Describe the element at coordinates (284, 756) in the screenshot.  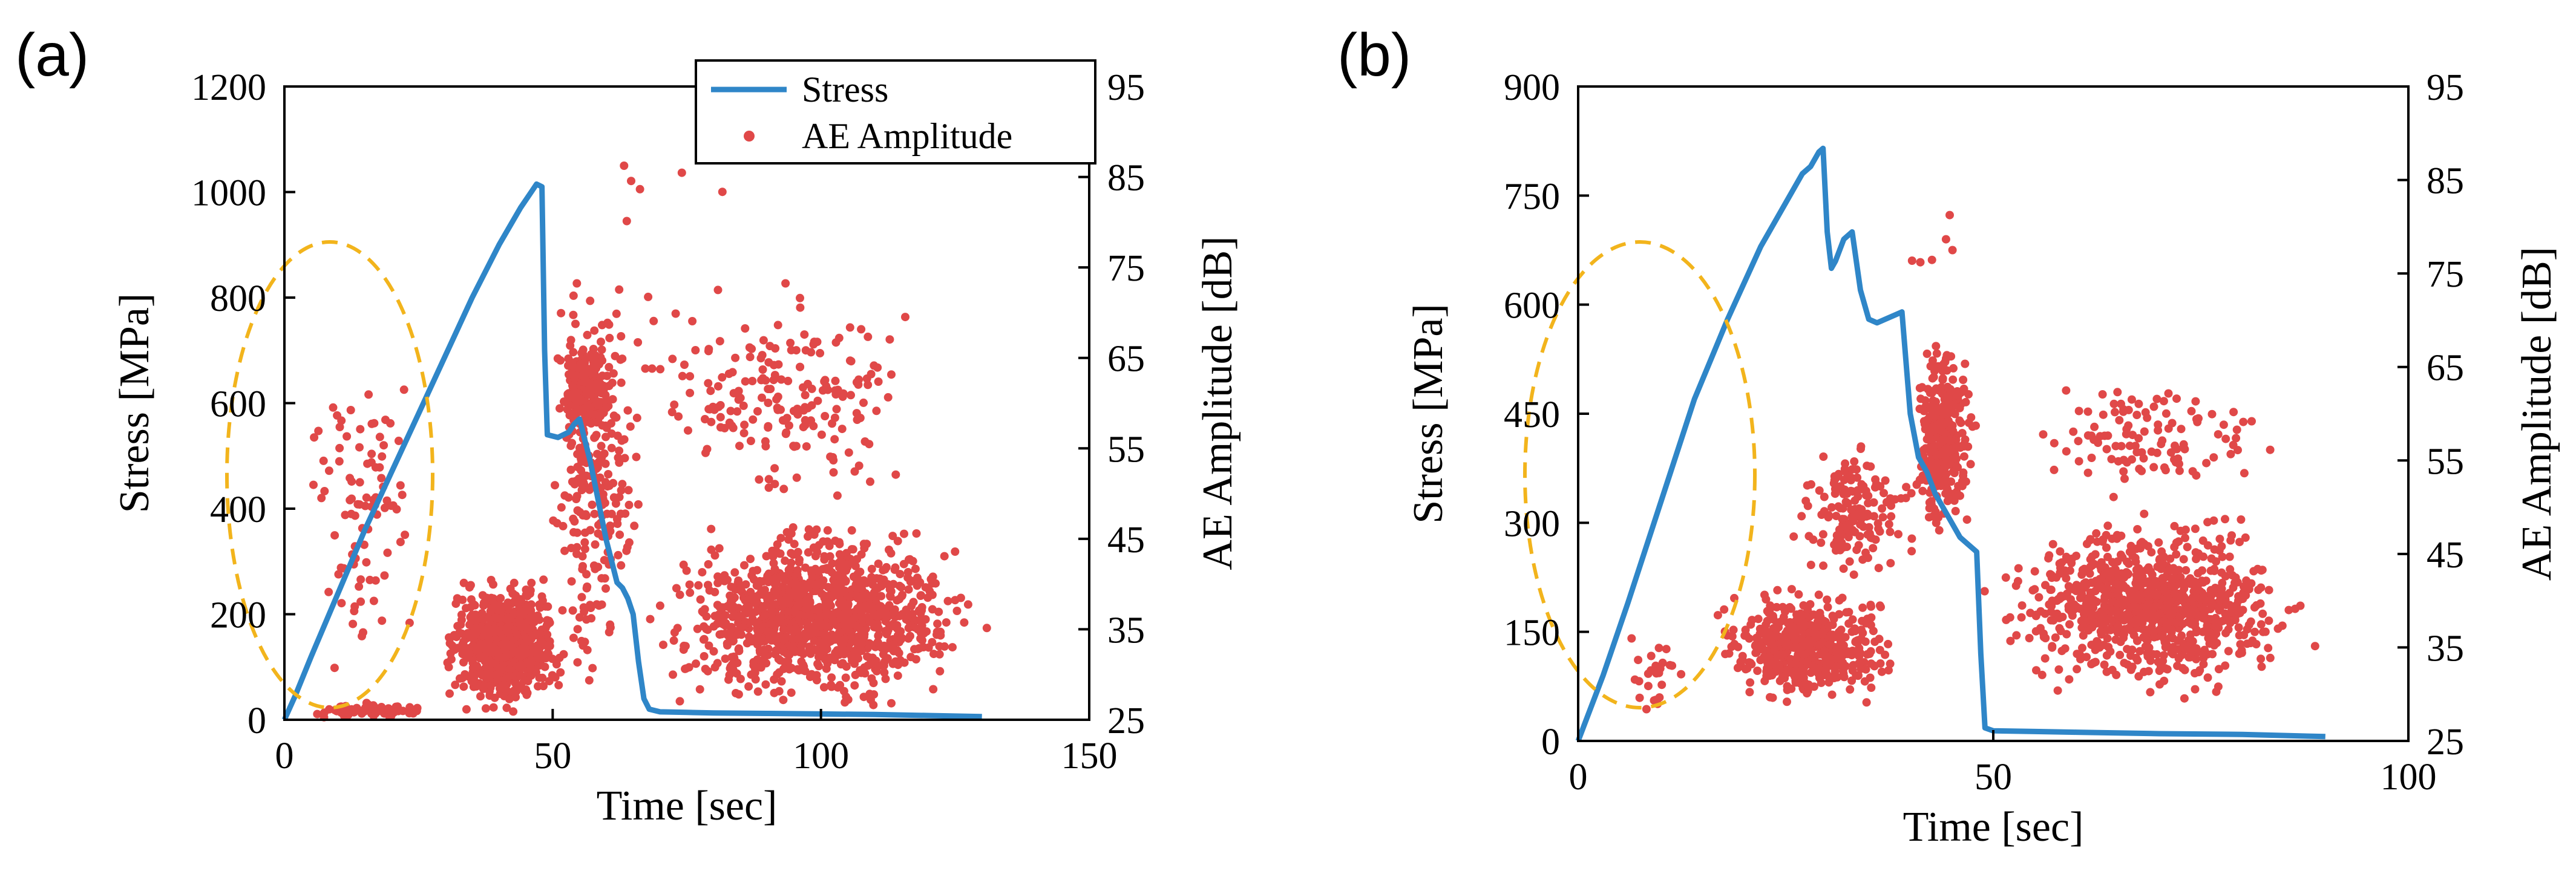
I see `x-tick-label: 0` at that location.